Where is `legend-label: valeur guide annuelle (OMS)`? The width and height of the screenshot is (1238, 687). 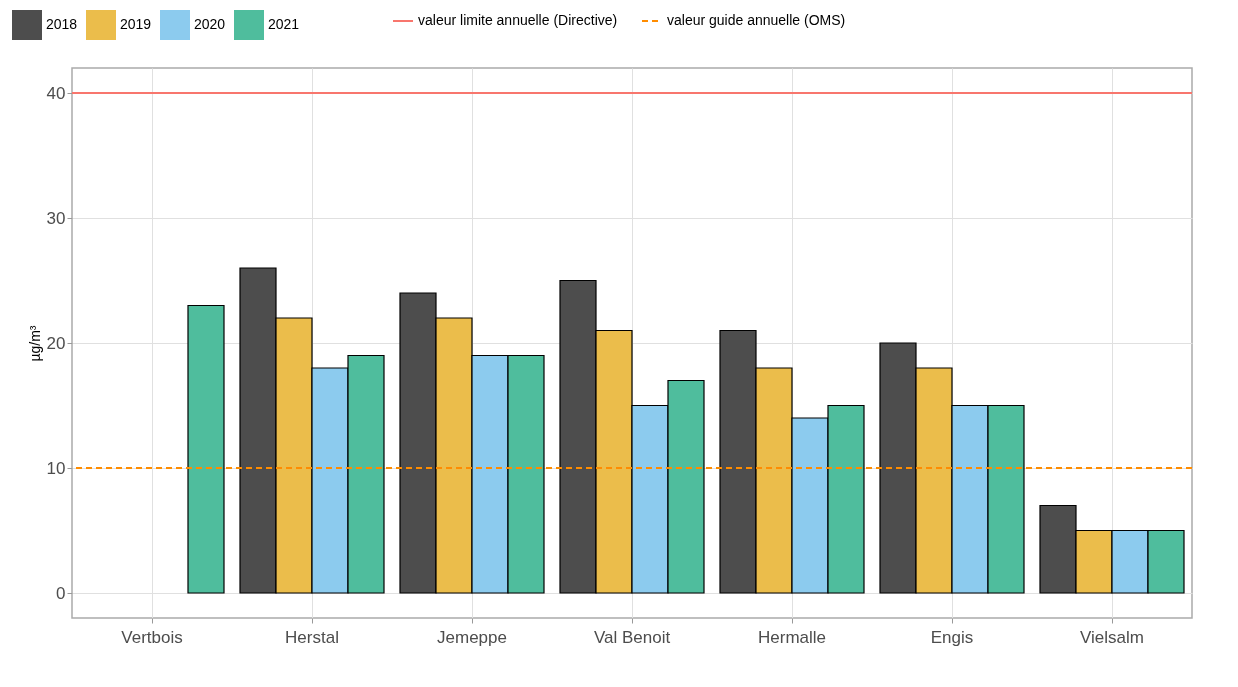 legend-label: valeur guide annuelle (OMS) is located at coordinates (756, 20).